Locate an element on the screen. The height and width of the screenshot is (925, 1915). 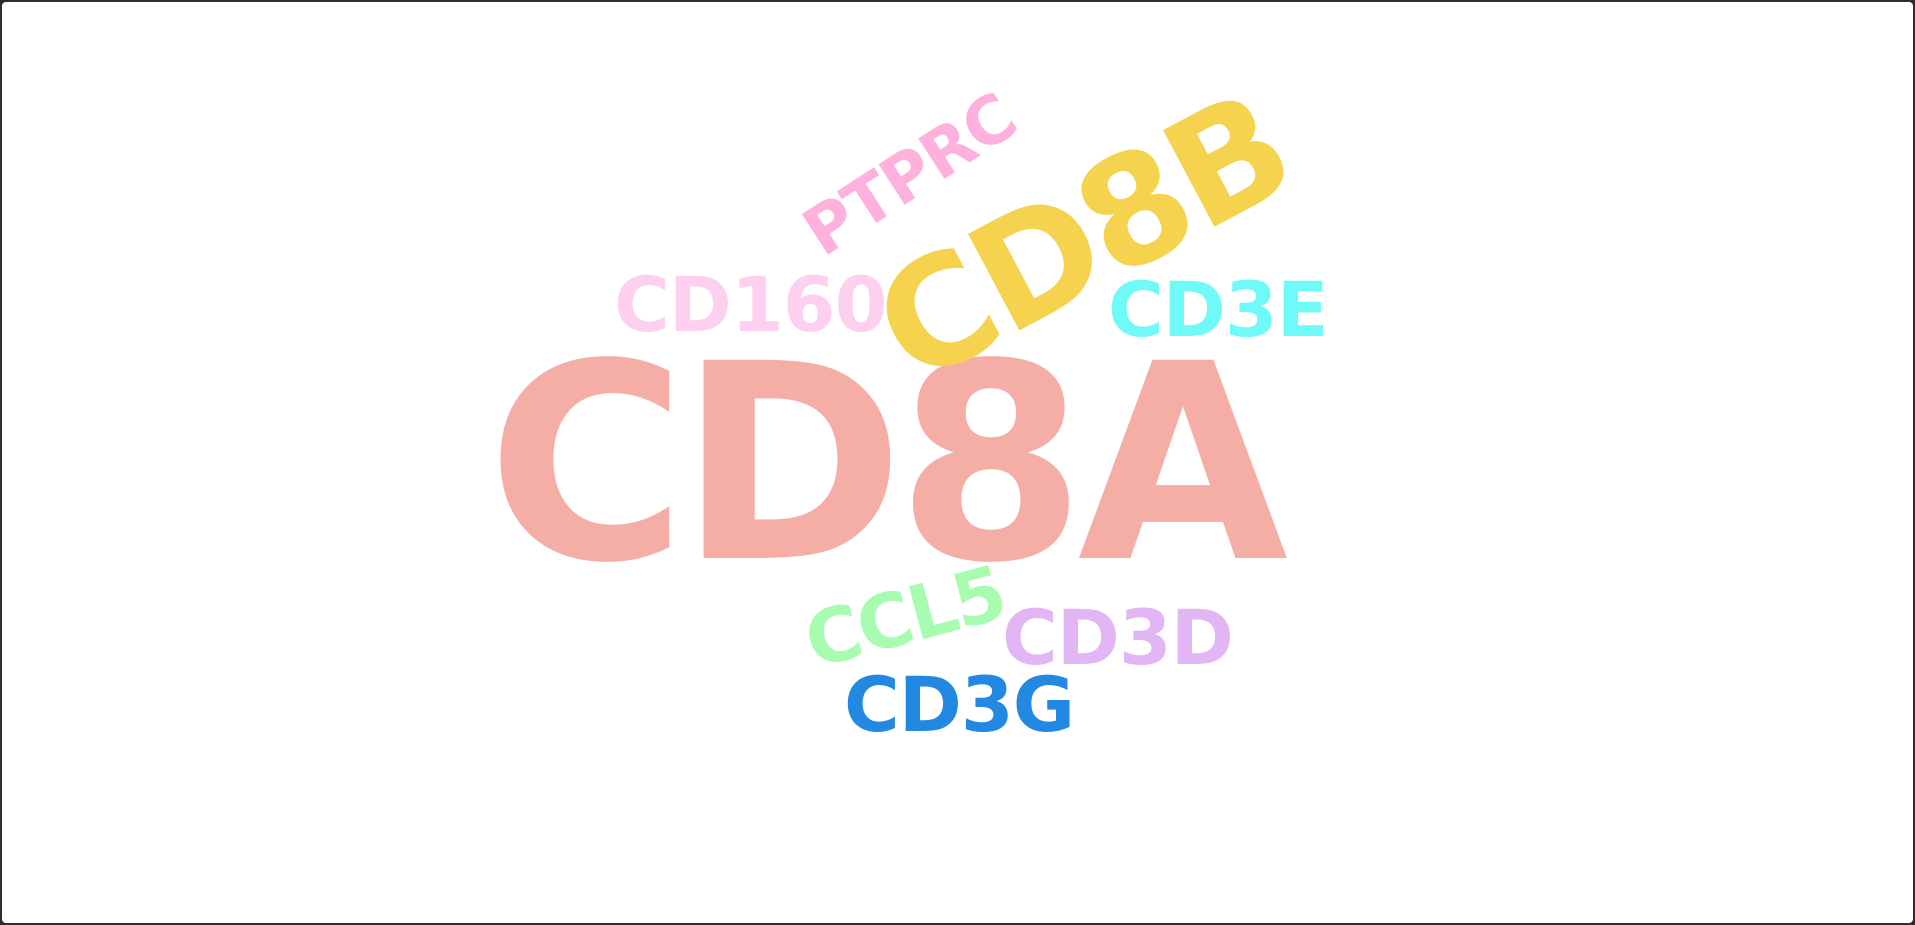
word-cd160: CD160 is located at coordinates (751, 304).